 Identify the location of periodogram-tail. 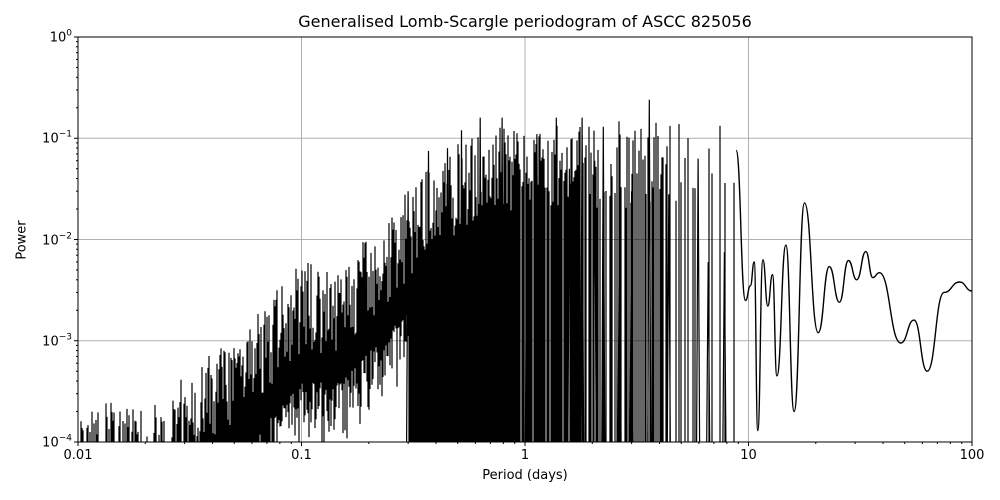
(853, 290).